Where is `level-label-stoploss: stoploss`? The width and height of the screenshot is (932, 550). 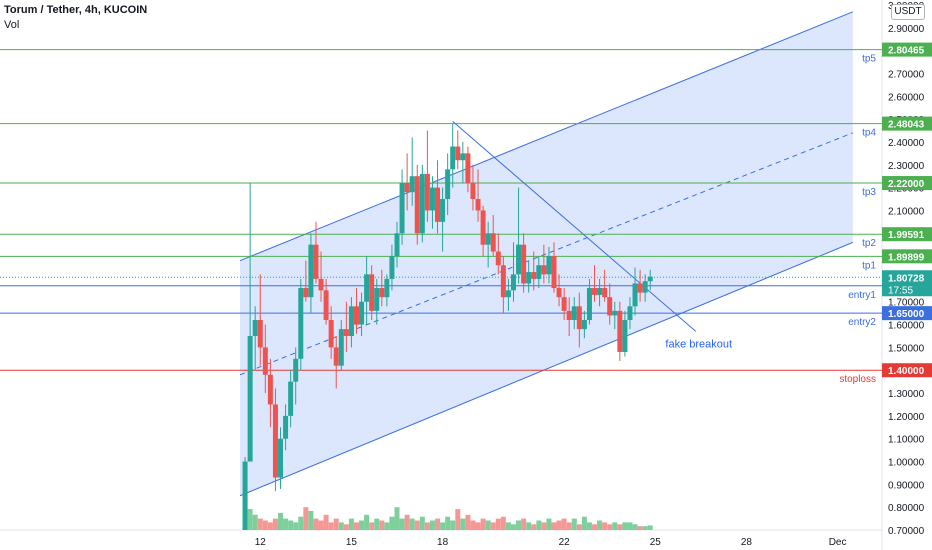 level-label-stoploss: stoploss is located at coordinates (857, 379).